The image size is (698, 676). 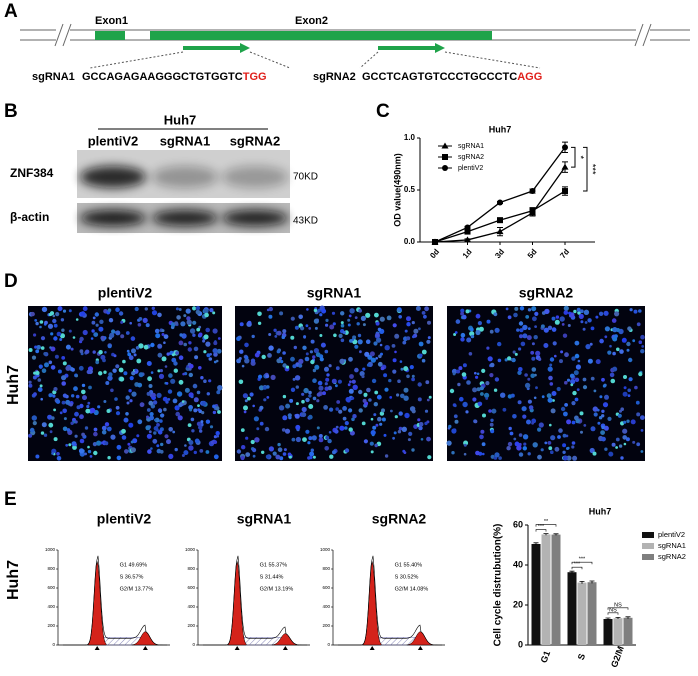 I want to click on sample-header: plentiV2, so click(x=124, y=519).